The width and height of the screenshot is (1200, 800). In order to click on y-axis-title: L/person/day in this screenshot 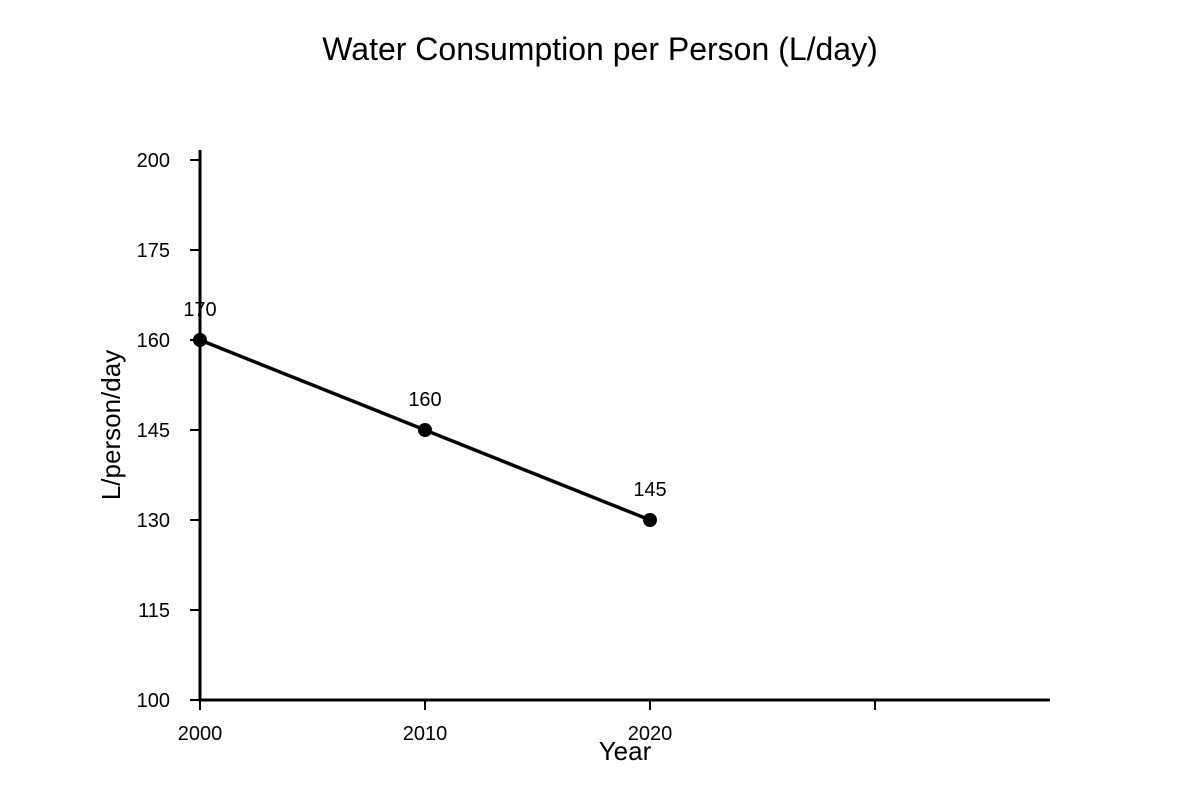, I will do `click(111, 425)`.